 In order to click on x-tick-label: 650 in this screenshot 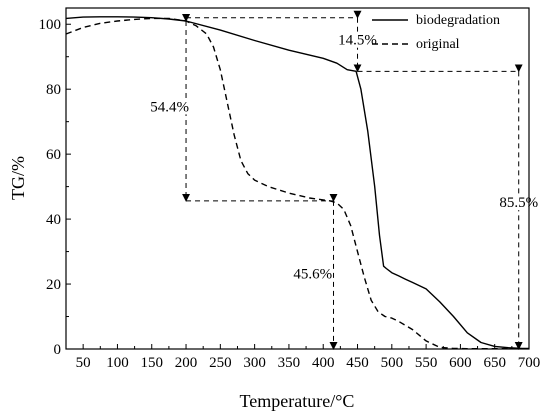, I will do `click(494, 363)`.